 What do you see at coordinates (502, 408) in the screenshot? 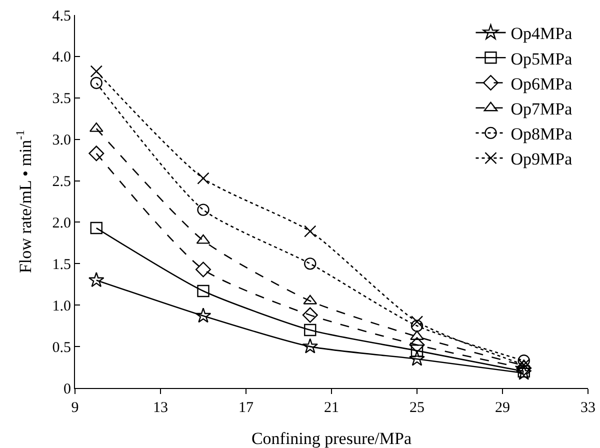
I see `x-tick-label: 29` at bounding box center [502, 408].